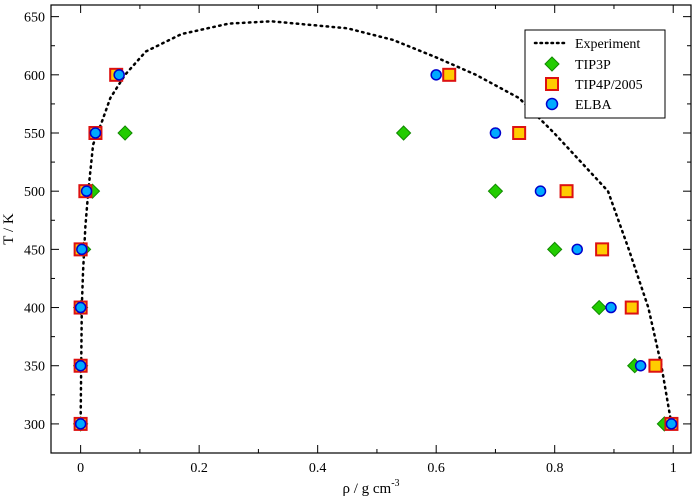  What do you see at coordinates (552, 104) in the screenshot?
I see `legend-symbol-elba` at bounding box center [552, 104].